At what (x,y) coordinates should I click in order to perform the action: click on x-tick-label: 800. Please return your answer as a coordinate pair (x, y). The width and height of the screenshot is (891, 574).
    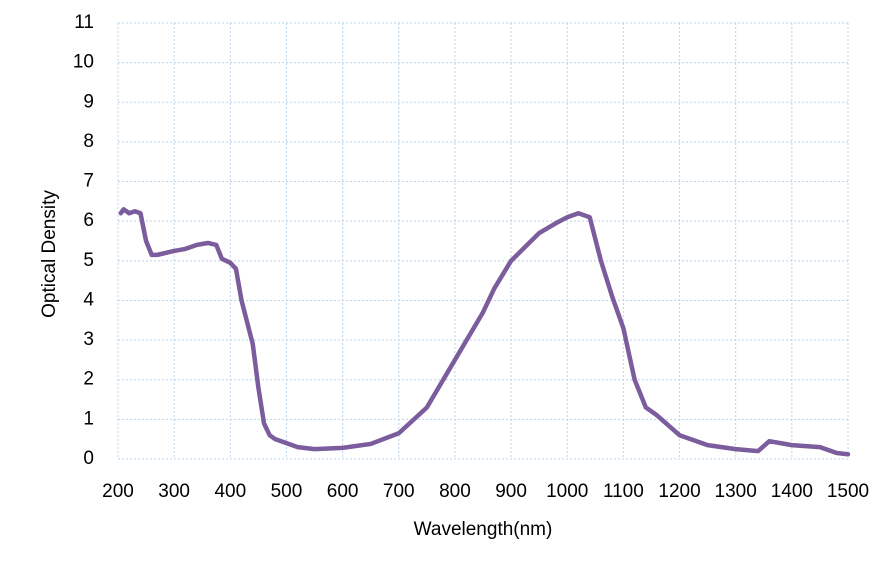
    Looking at the image, I should click on (455, 491).